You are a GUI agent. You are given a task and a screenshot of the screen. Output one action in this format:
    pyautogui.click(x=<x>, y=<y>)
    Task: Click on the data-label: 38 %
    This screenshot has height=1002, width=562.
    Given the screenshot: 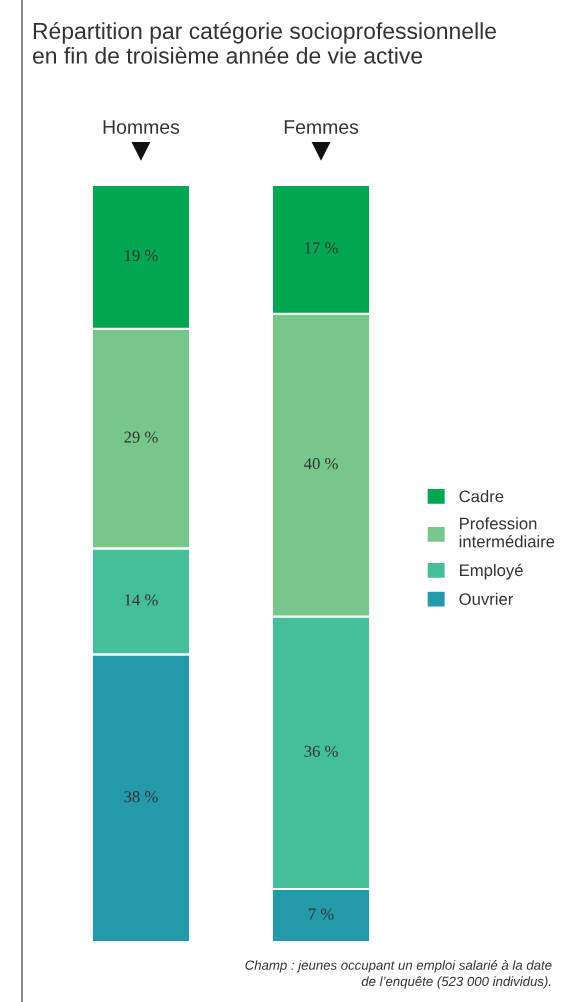 What is the action you would take?
    pyautogui.click(x=141, y=797)
    